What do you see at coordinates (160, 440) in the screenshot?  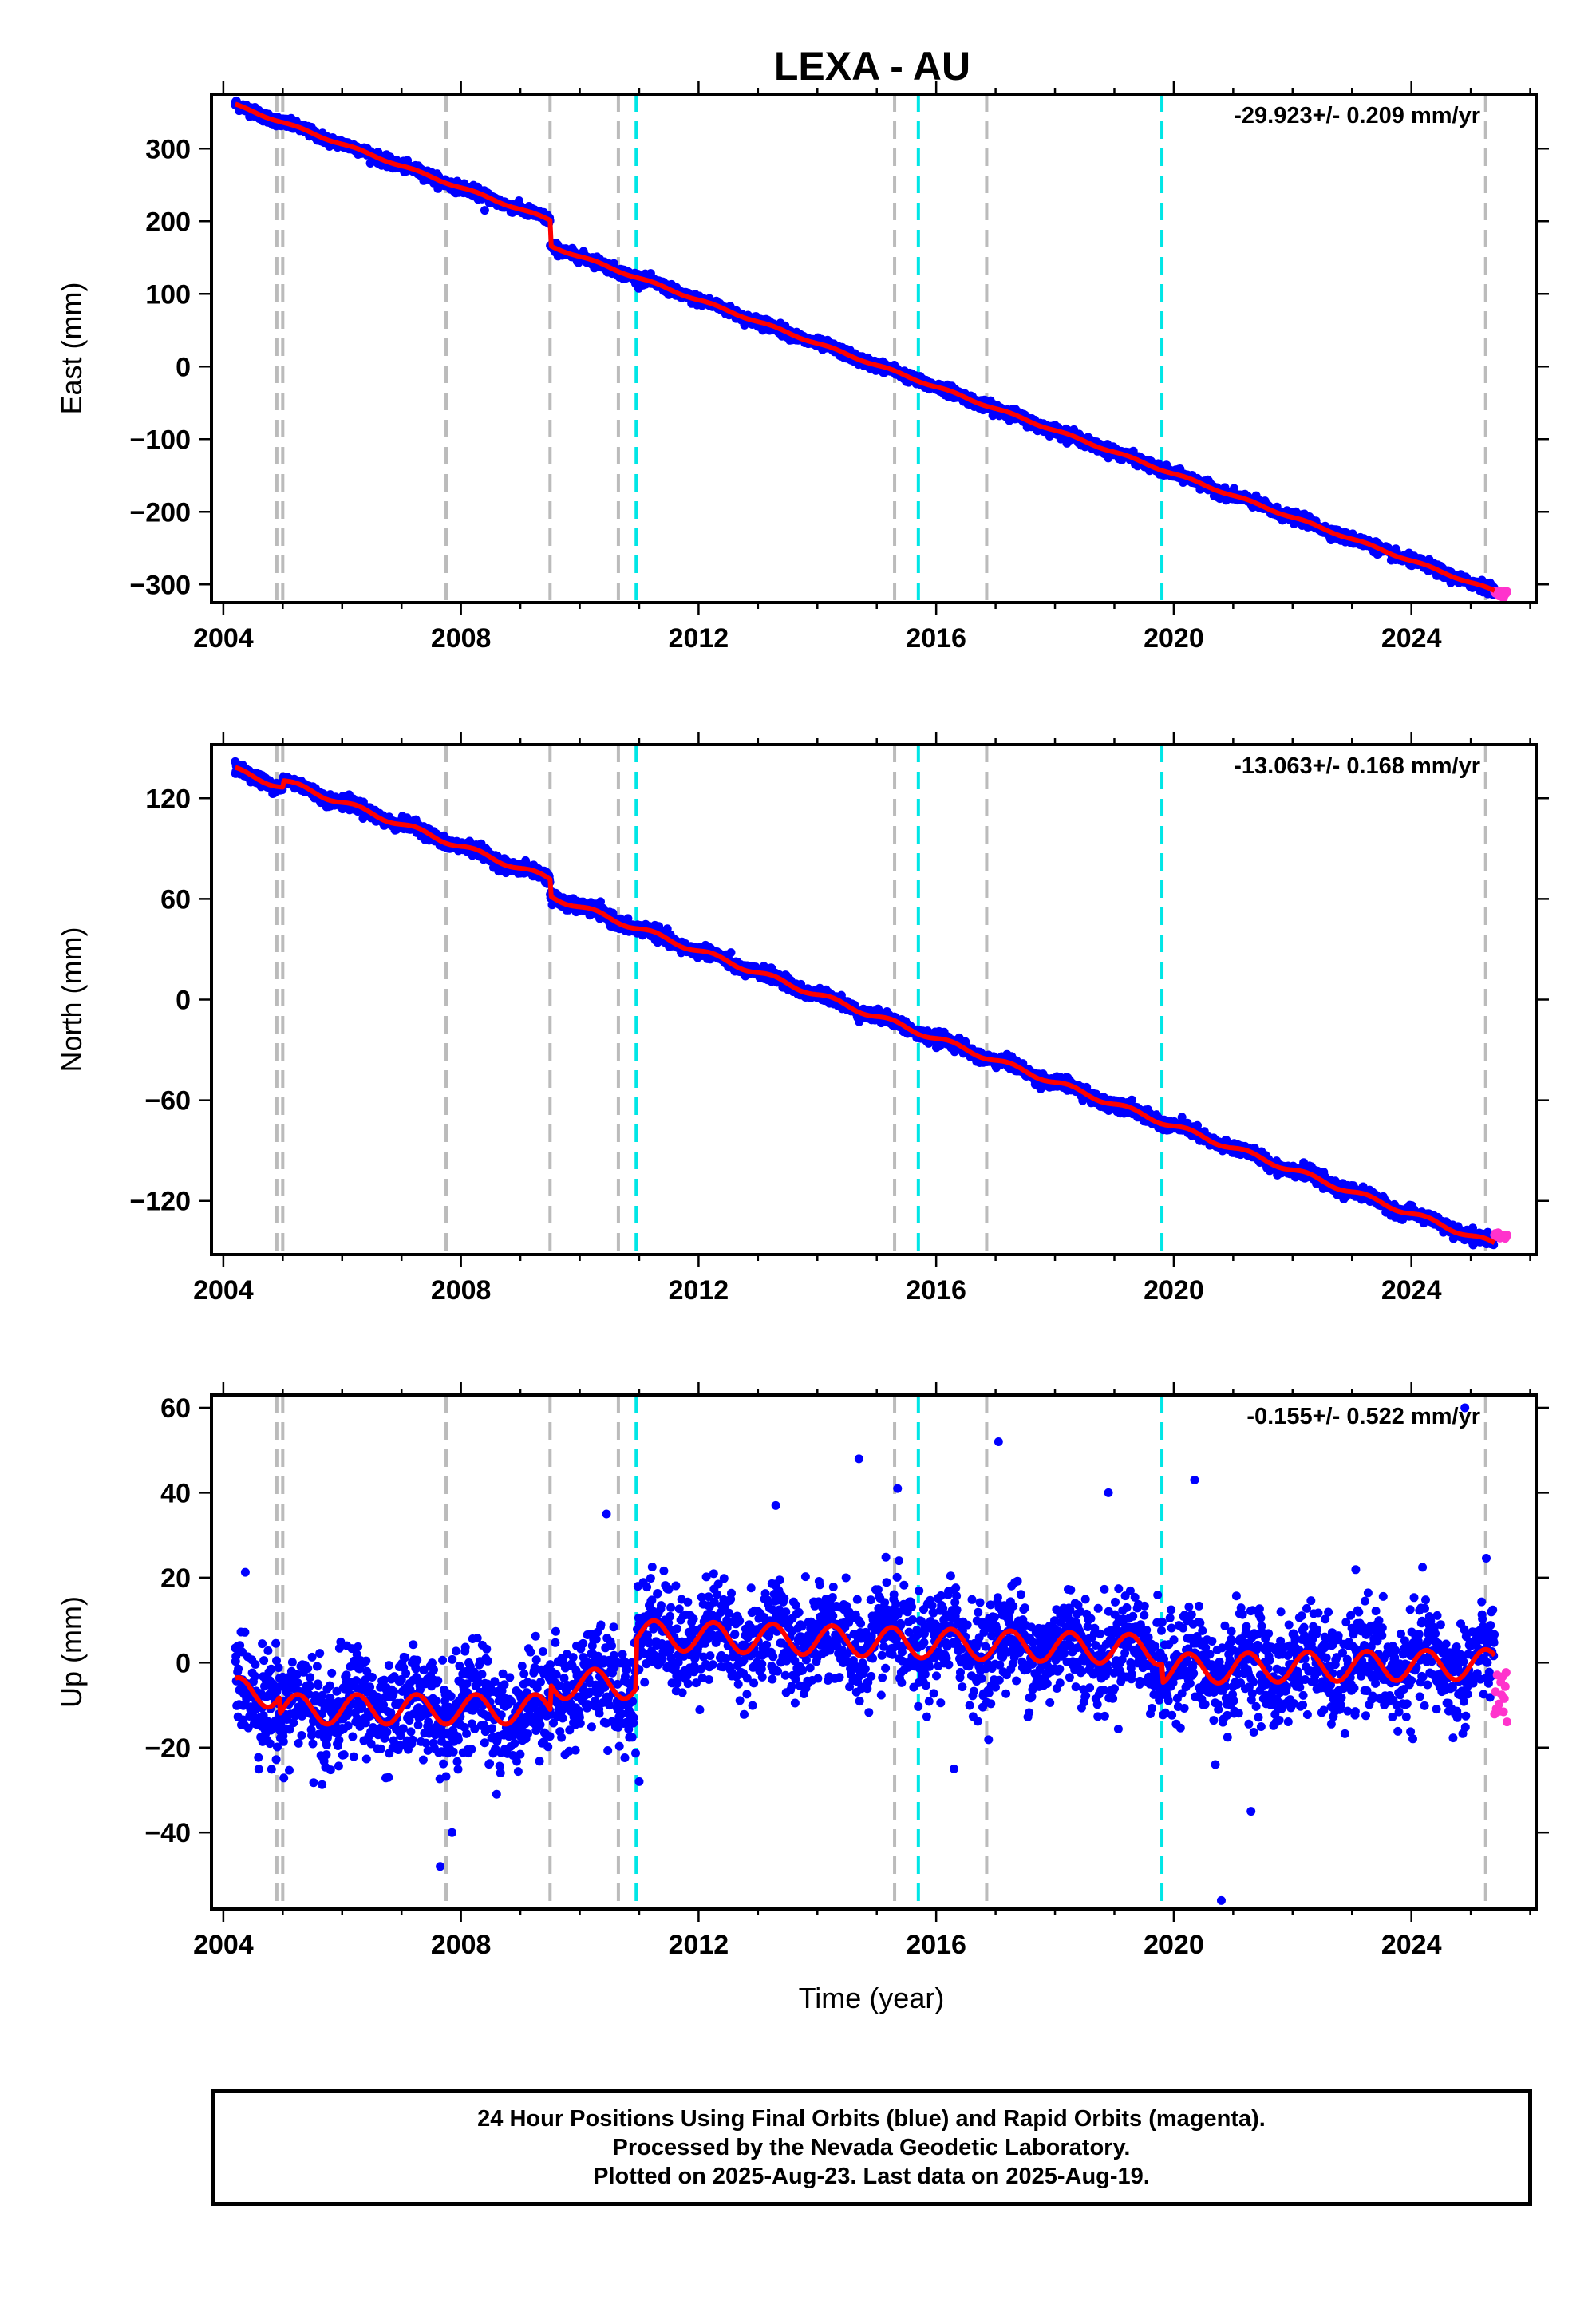 I see `y-tick-label: −100` at bounding box center [160, 440].